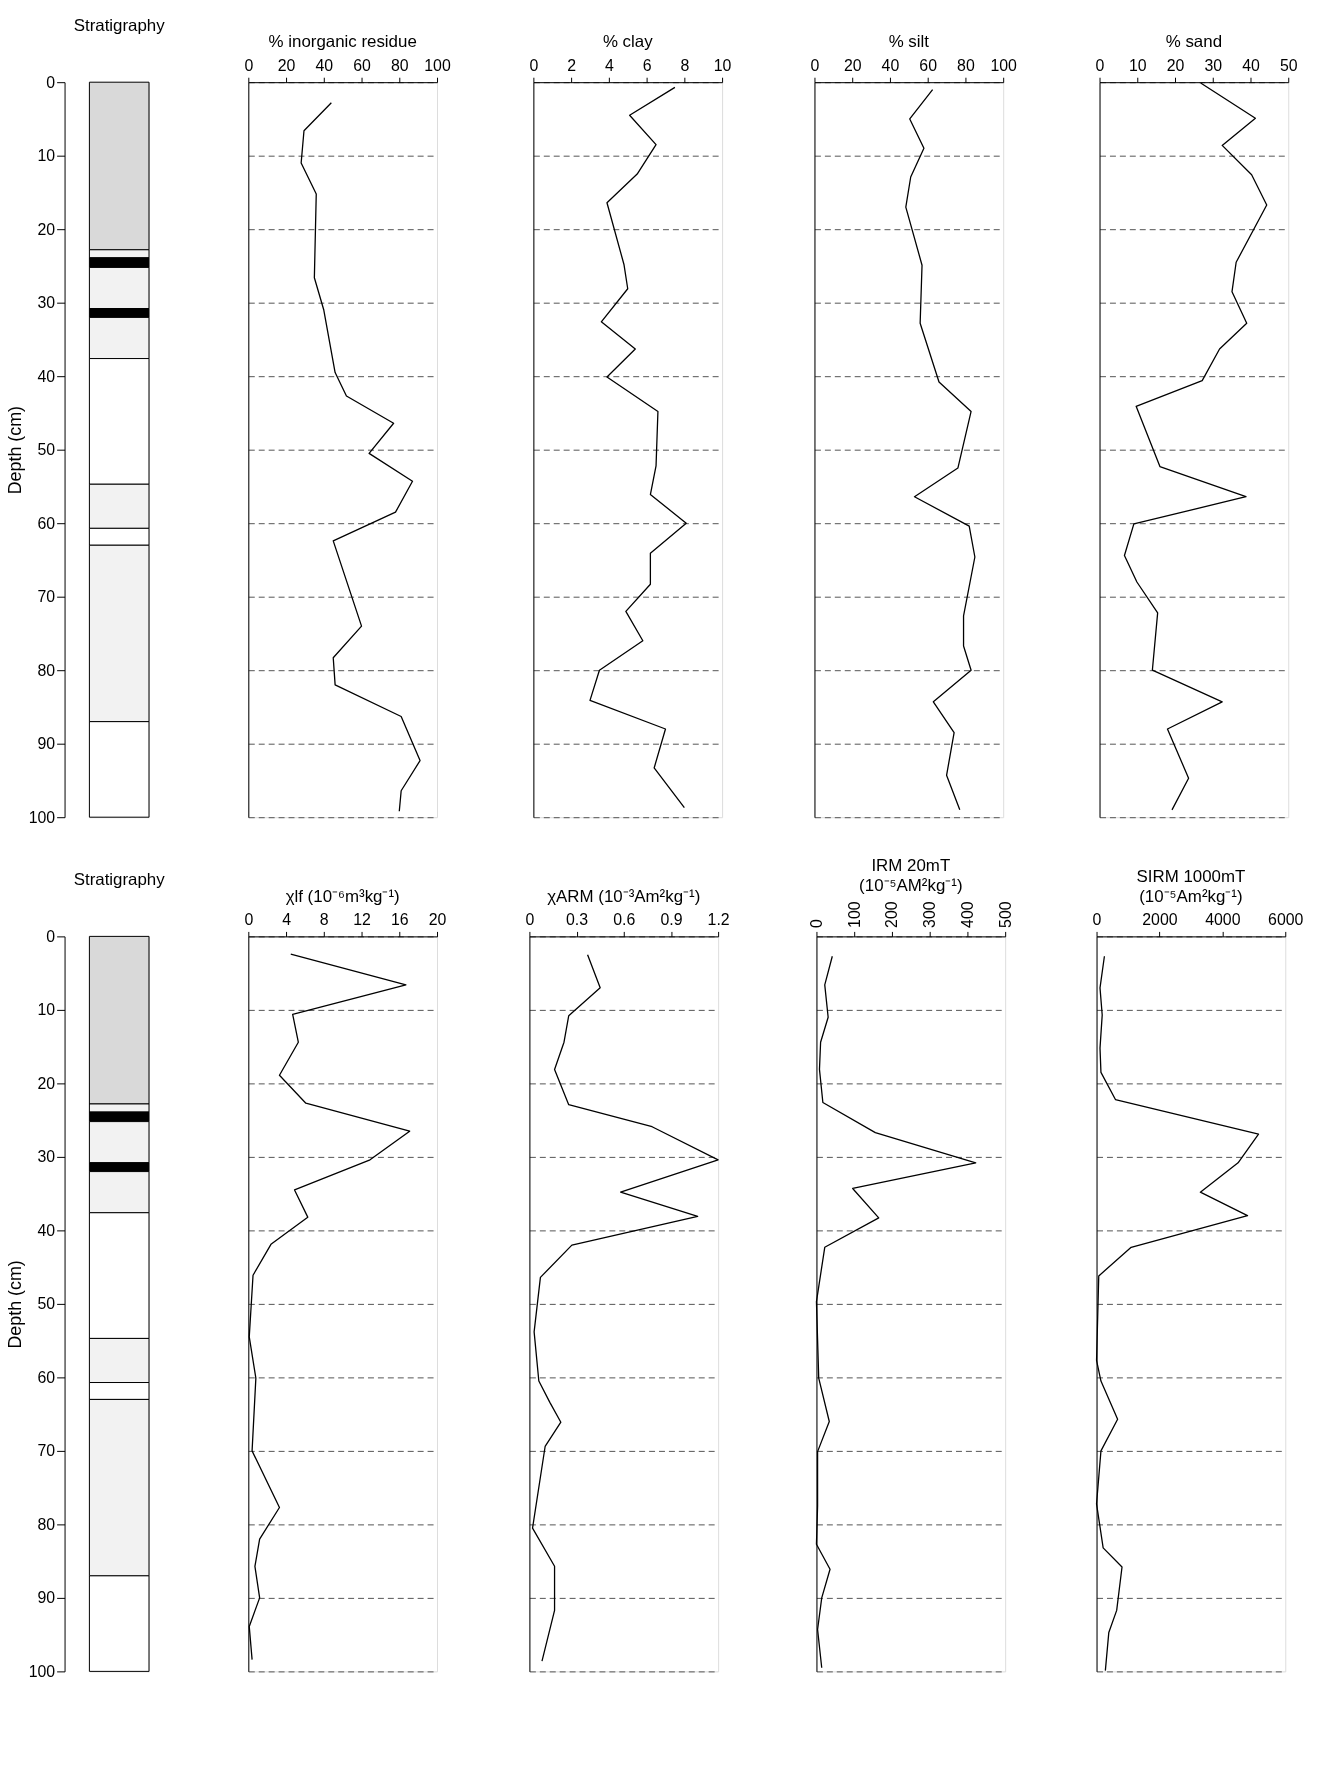  Describe the element at coordinates (1194, 42) in the screenshot. I see `chart-title: % sand` at that location.